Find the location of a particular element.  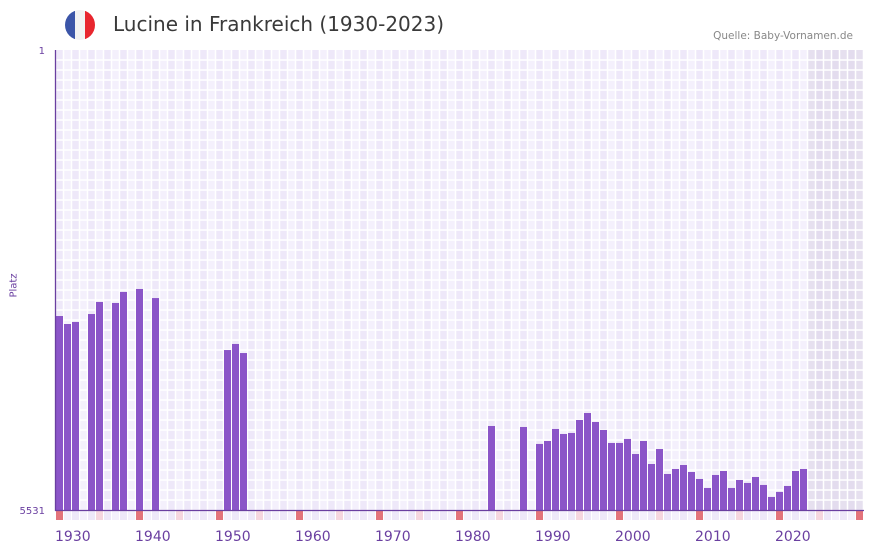

x-tick-label: 1970 is located at coordinates (393, 537).